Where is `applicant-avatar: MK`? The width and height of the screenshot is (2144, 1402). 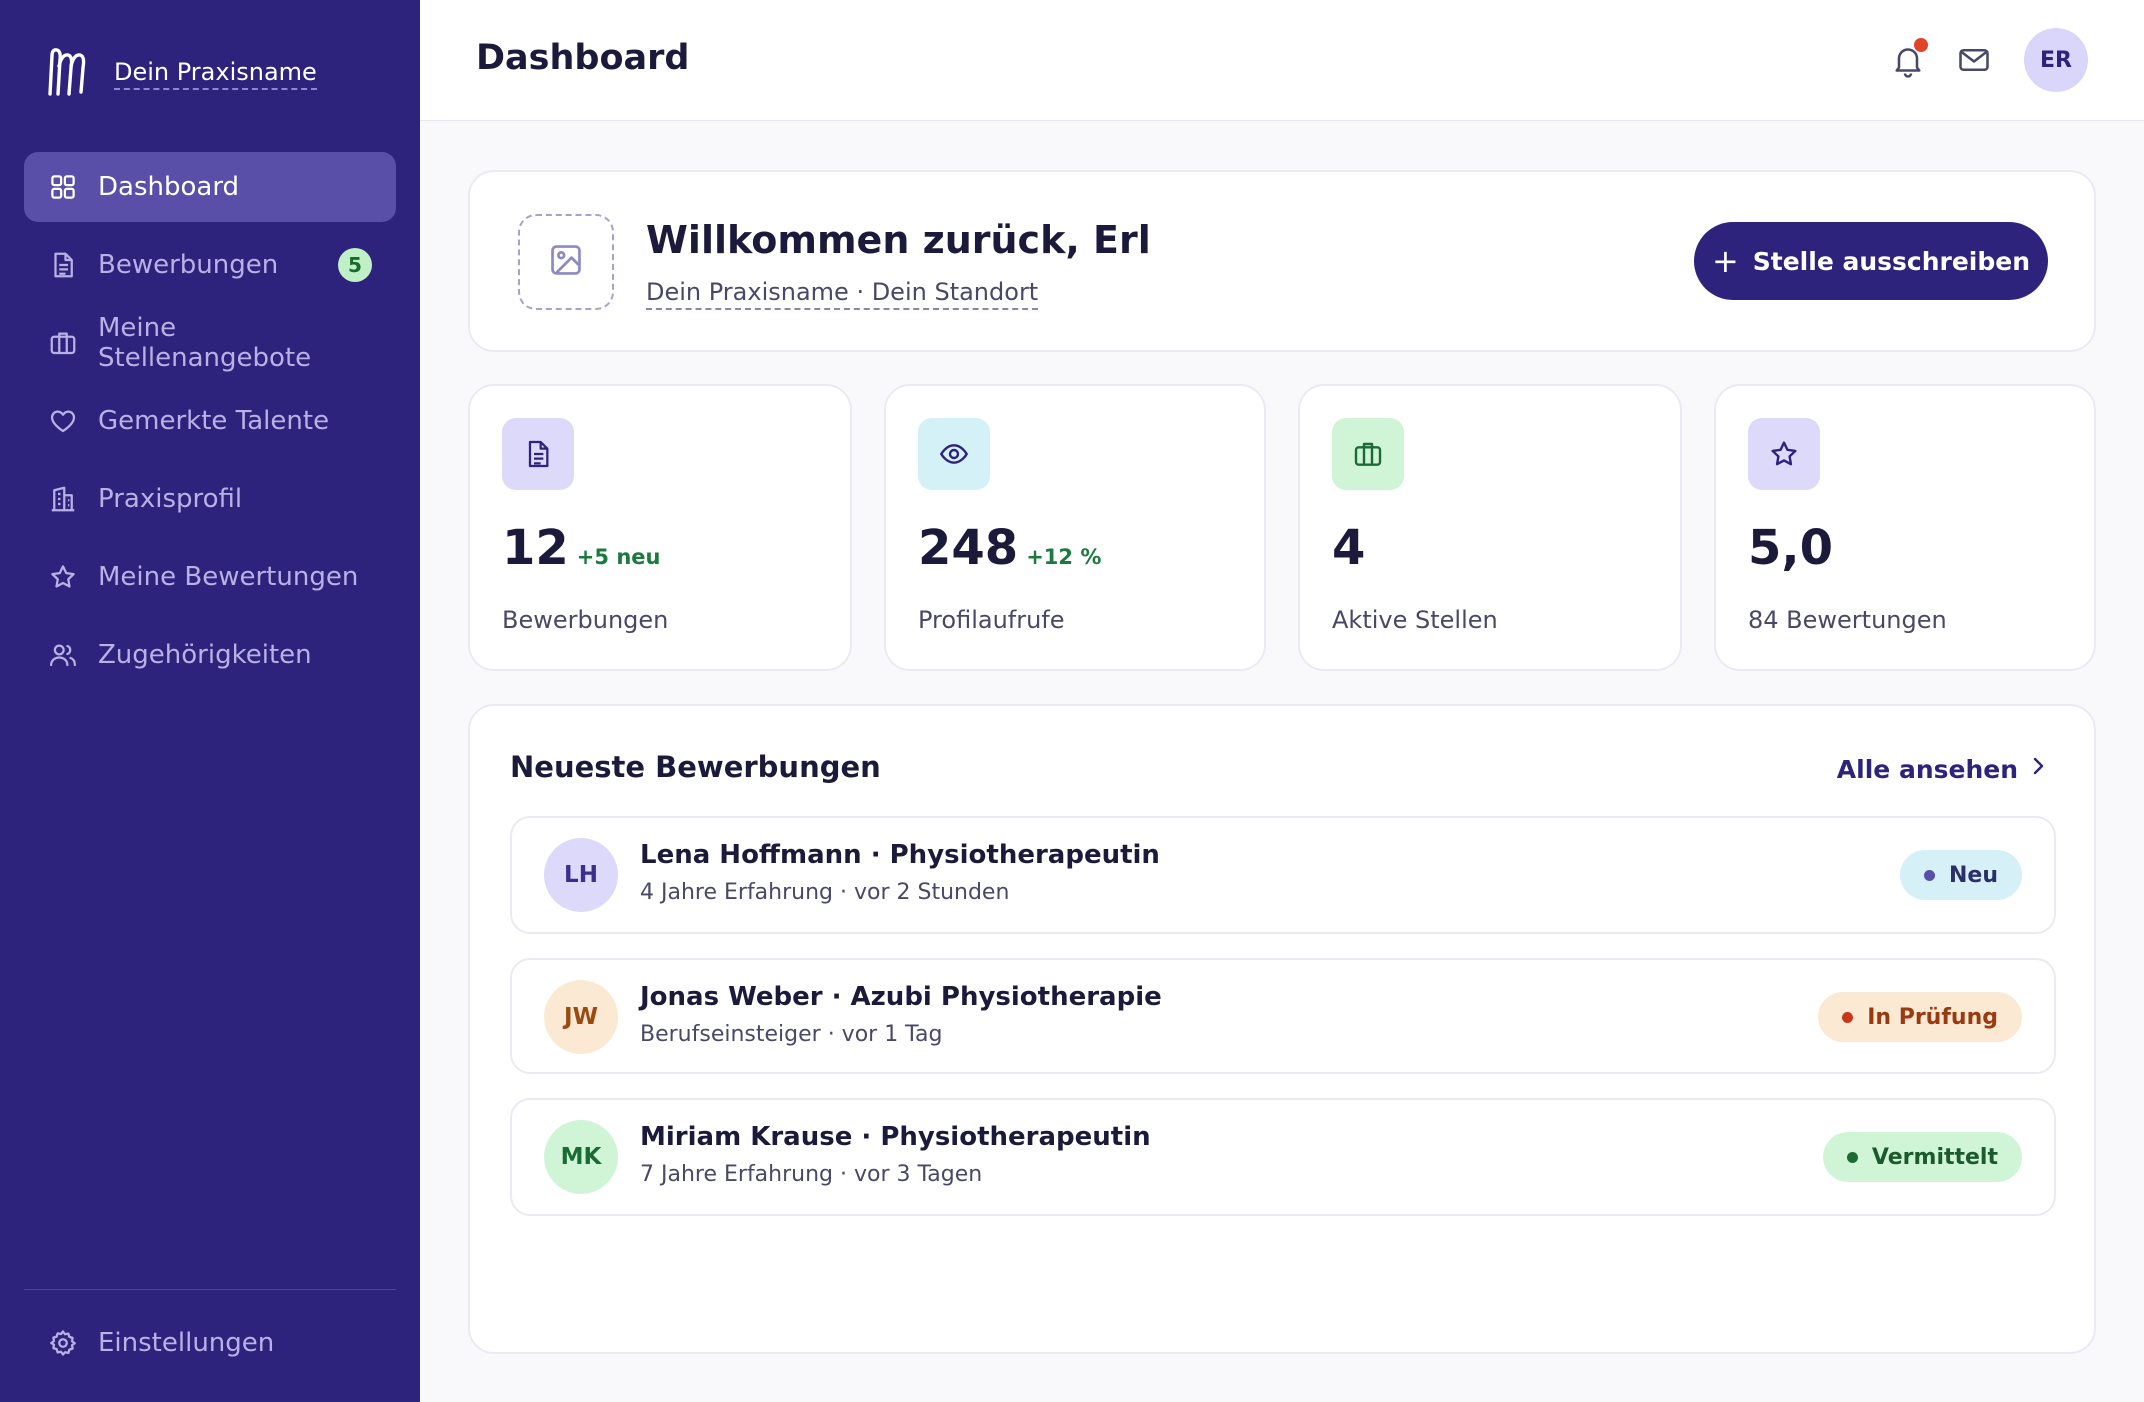
applicant-avatar: MK is located at coordinates (581, 1157).